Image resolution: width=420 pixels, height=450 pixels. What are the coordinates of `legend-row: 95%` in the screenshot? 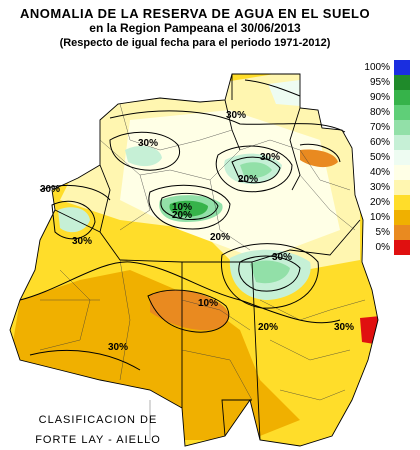 It's located at (385, 82).